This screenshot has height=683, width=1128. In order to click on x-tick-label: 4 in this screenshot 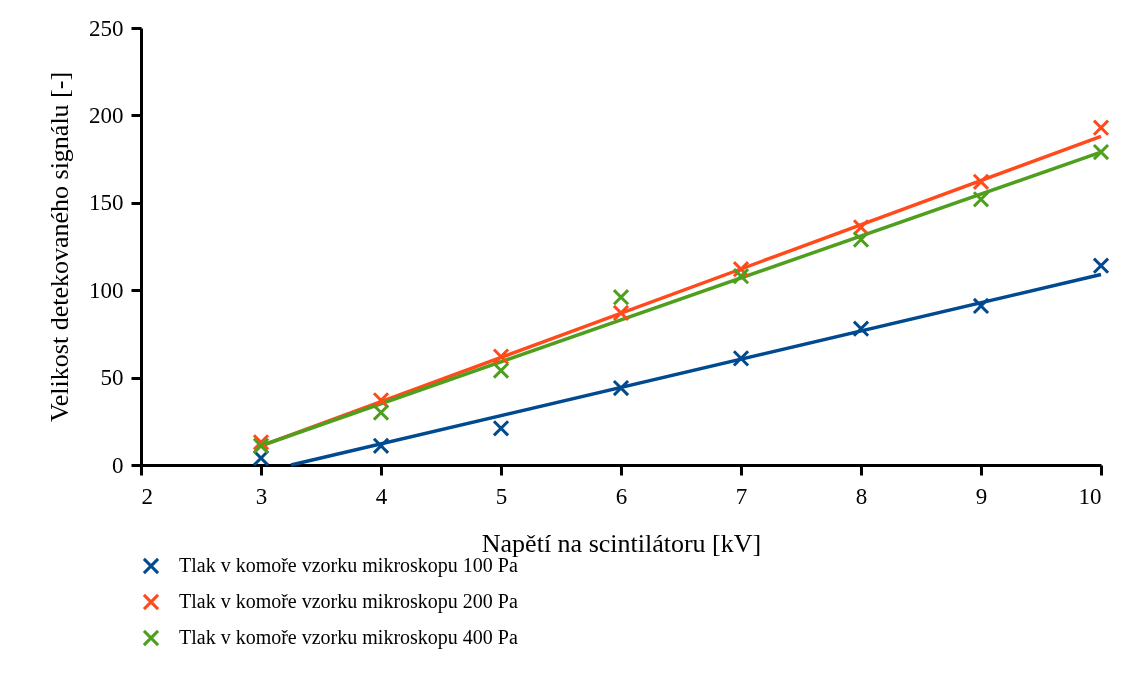, I will do `click(381, 496)`.